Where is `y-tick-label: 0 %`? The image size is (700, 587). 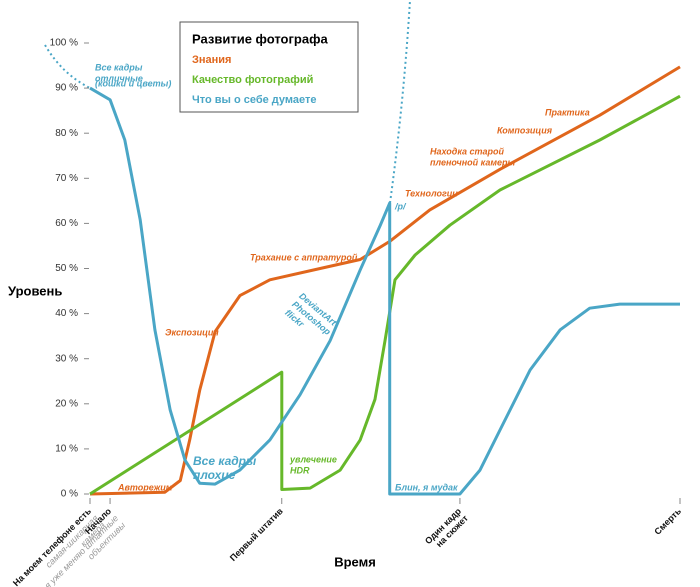 y-tick-label: 0 % is located at coordinates (69, 494).